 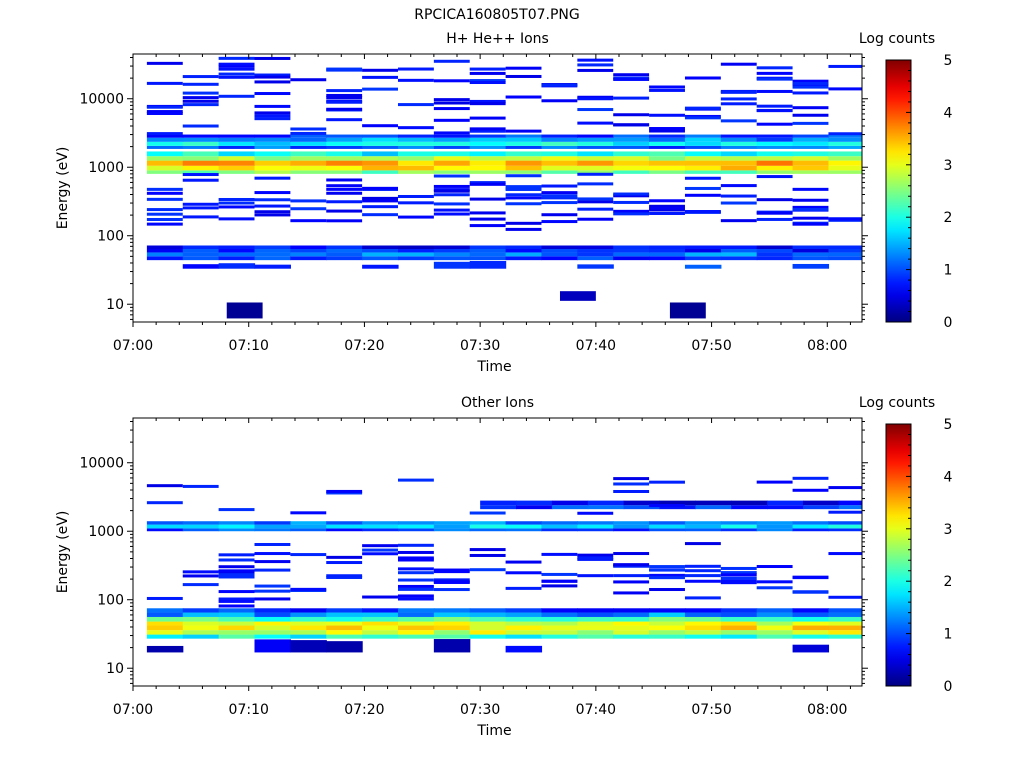 I want to click on colorbar-tick-label: 1, so click(x=948, y=635).